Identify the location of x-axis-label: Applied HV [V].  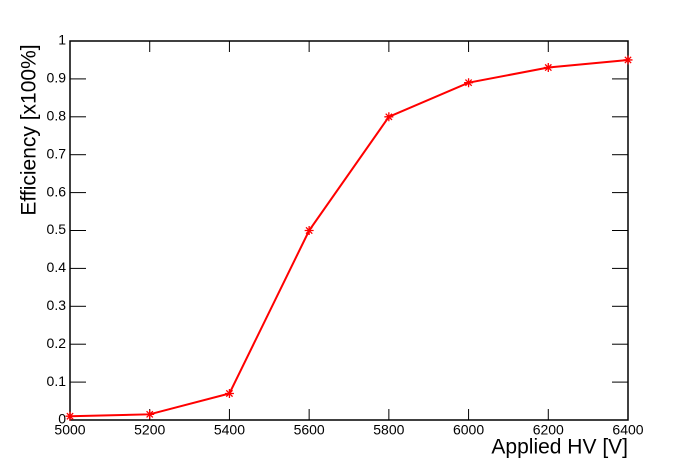
(559, 447).